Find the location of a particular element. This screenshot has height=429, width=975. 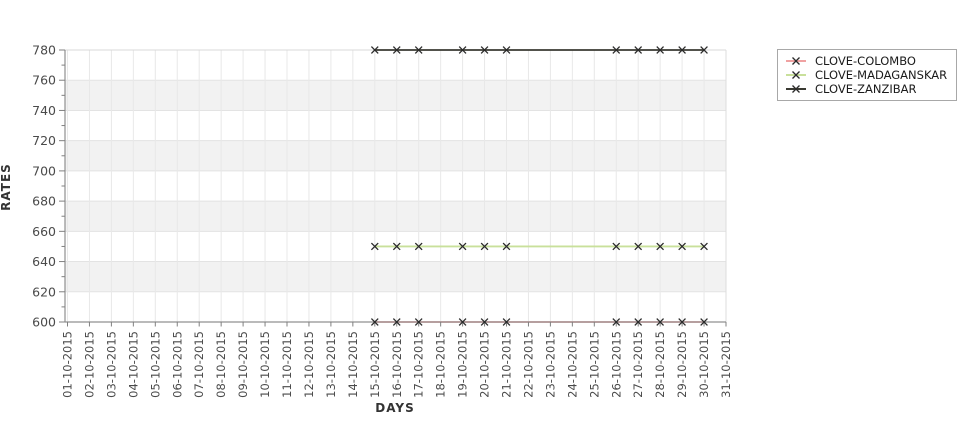

x-tick-label: 16-10-2015 is located at coordinates (397, 364).